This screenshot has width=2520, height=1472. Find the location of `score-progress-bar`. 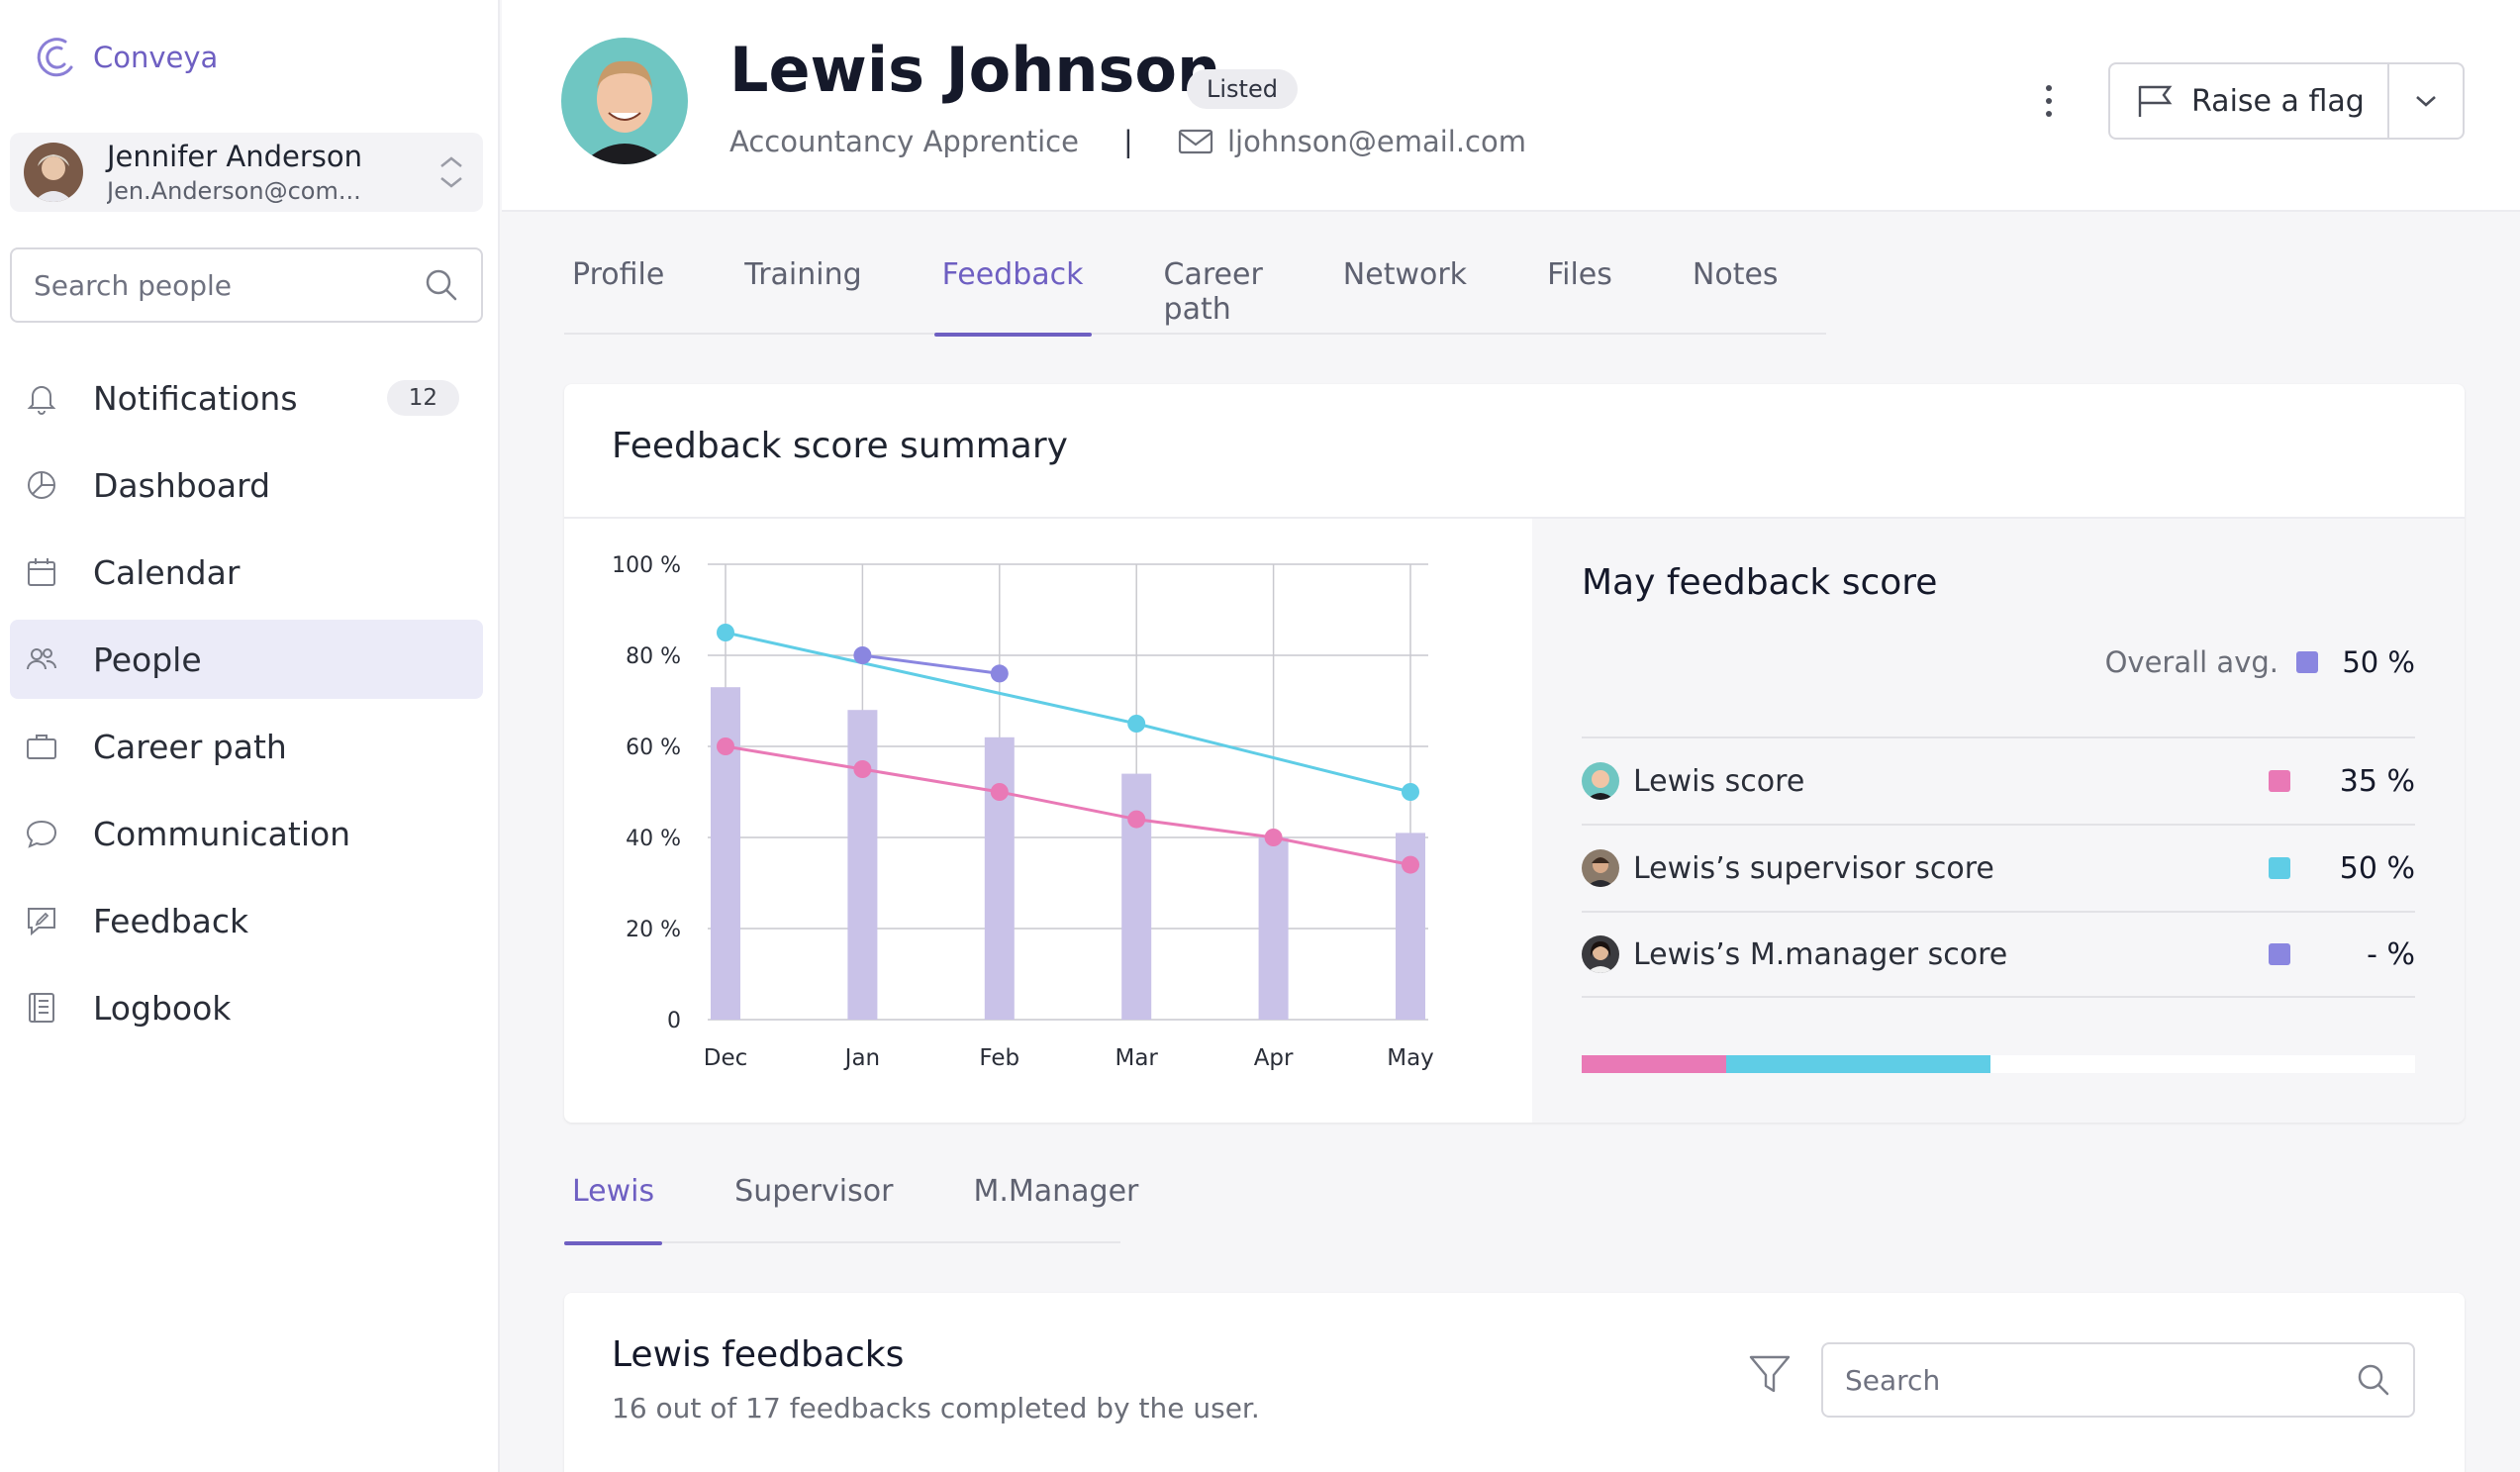

score-progress-bar is located at coordinates (1998, 1064).